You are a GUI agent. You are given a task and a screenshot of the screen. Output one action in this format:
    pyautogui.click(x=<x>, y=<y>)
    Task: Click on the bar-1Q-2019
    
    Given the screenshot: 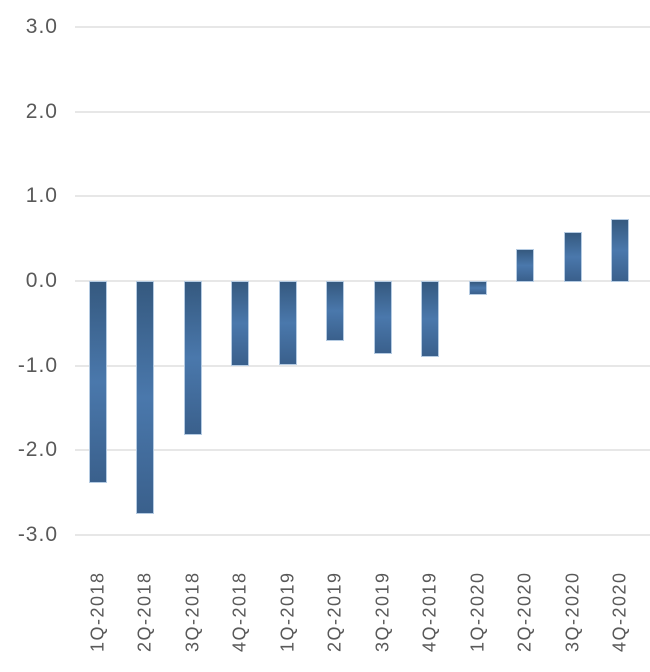 What is the action you would take?
    pyautogui.click(x=287, y=323)
    